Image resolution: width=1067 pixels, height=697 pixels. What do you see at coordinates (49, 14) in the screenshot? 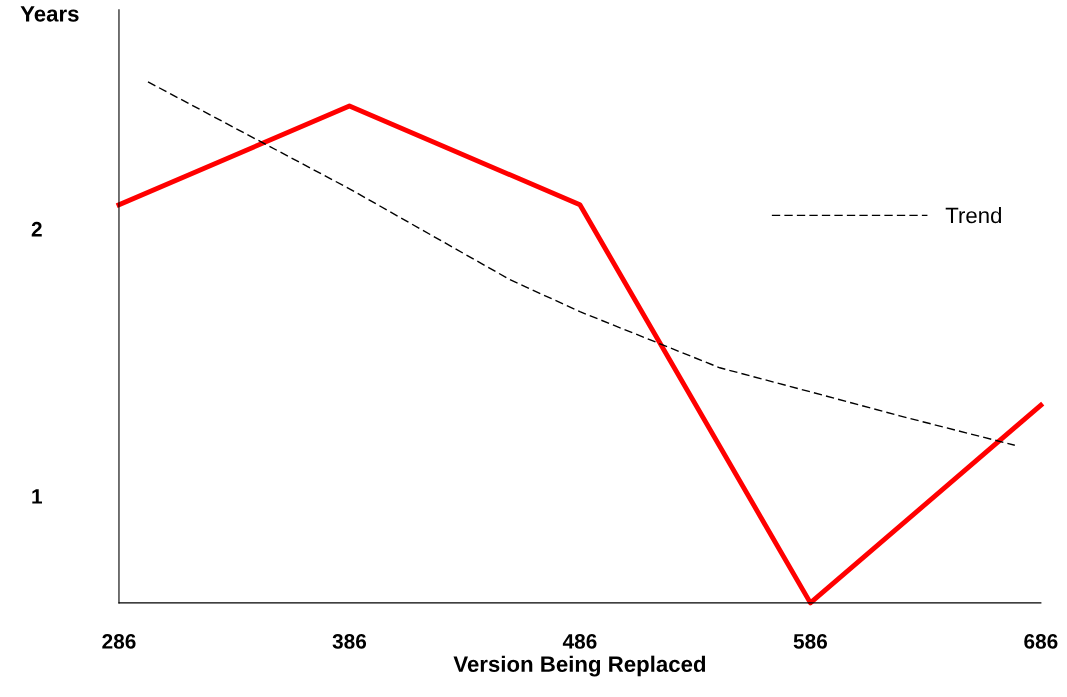
I see `y-axis-title: Years` at bounding box center [49, 14].